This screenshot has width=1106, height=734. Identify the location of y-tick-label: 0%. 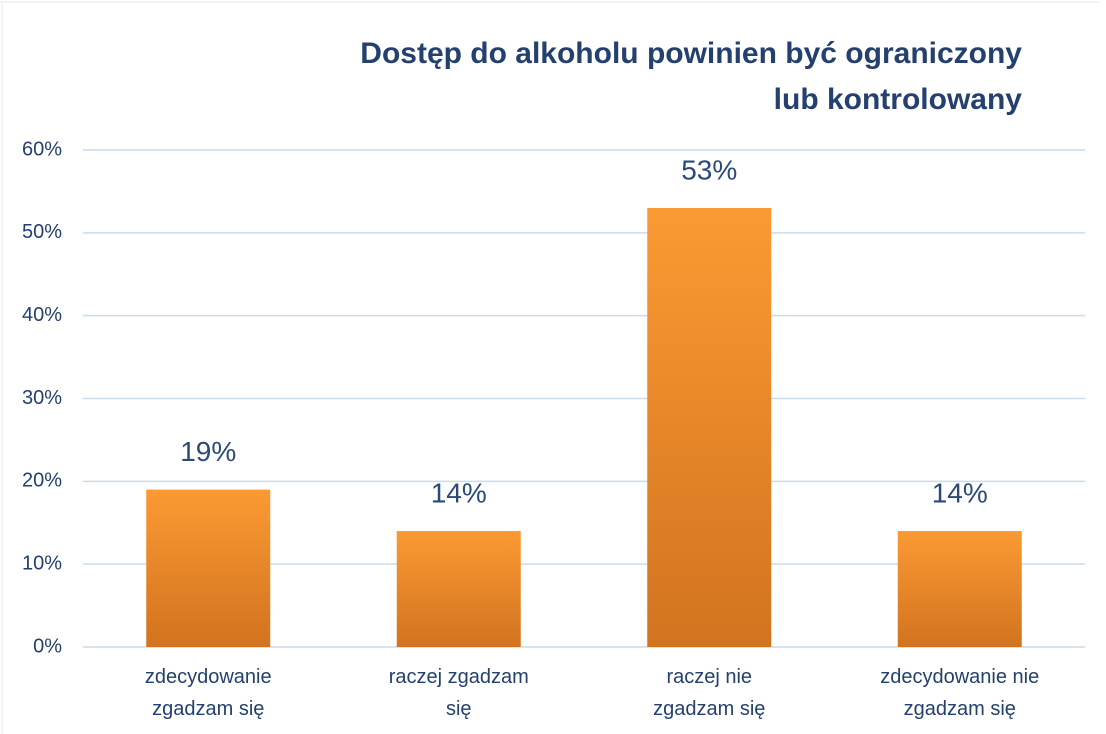
(47, 646).